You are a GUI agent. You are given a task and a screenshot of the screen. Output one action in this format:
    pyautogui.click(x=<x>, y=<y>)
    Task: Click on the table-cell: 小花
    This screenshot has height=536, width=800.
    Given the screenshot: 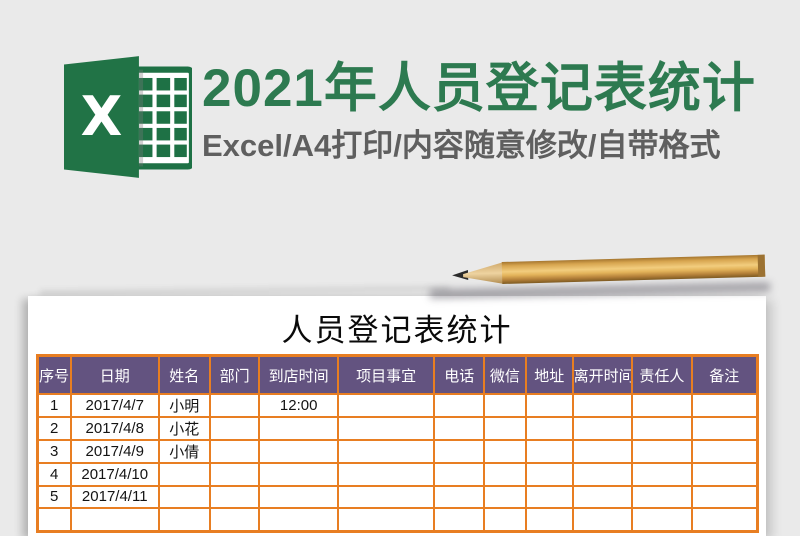 What is the action you would take?
    pyautogui.click(x=184, y=428)
    